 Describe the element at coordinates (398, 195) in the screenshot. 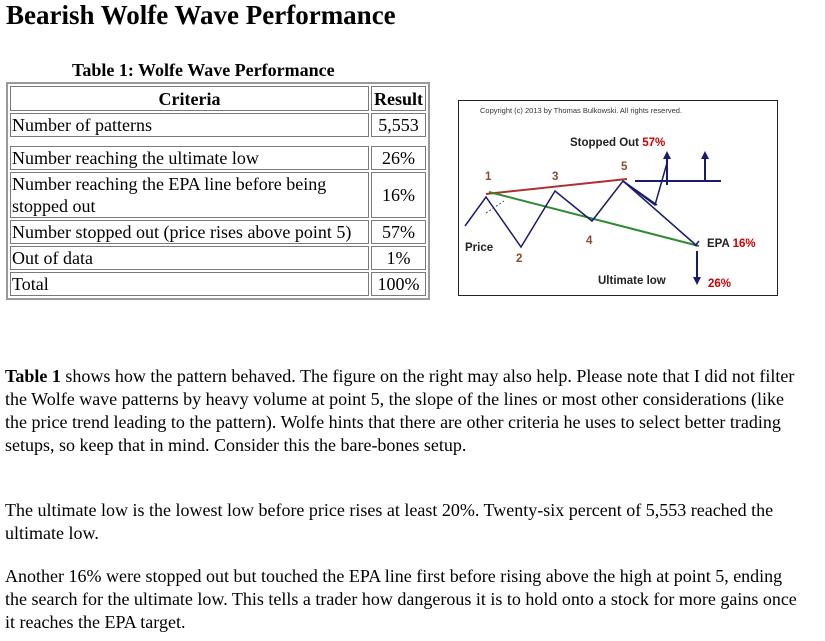

I see `result-cell: 16%` at that location.